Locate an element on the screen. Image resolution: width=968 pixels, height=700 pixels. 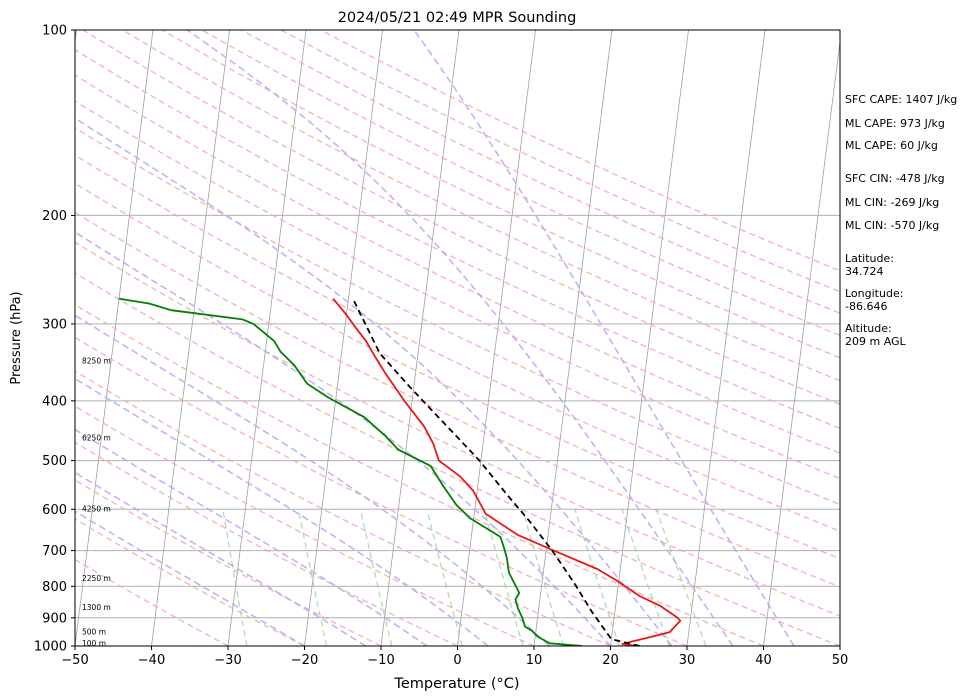
chart-title: 2024/05/21 02:49 MPR Sounding is located at coordinates (457, 18).